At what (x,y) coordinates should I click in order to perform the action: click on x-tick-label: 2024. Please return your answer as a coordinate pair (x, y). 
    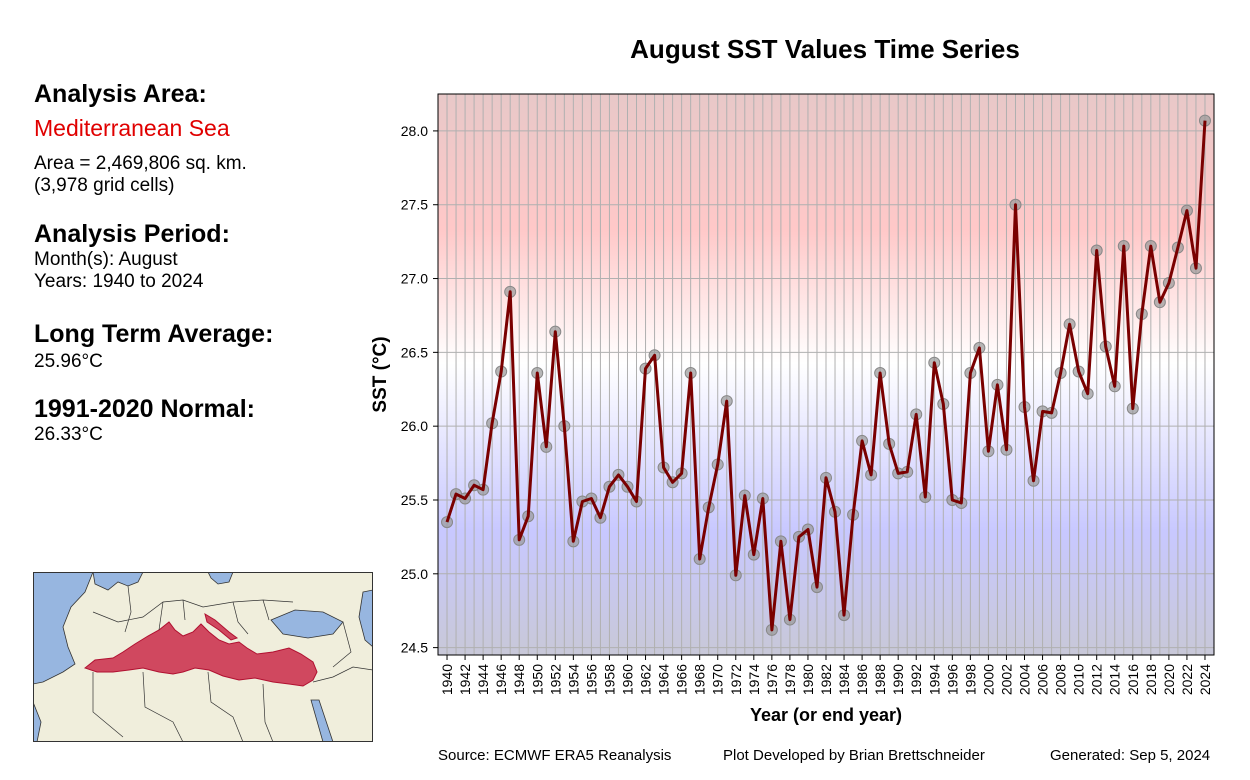
    Looking at the image, I should click on (1205, 679).